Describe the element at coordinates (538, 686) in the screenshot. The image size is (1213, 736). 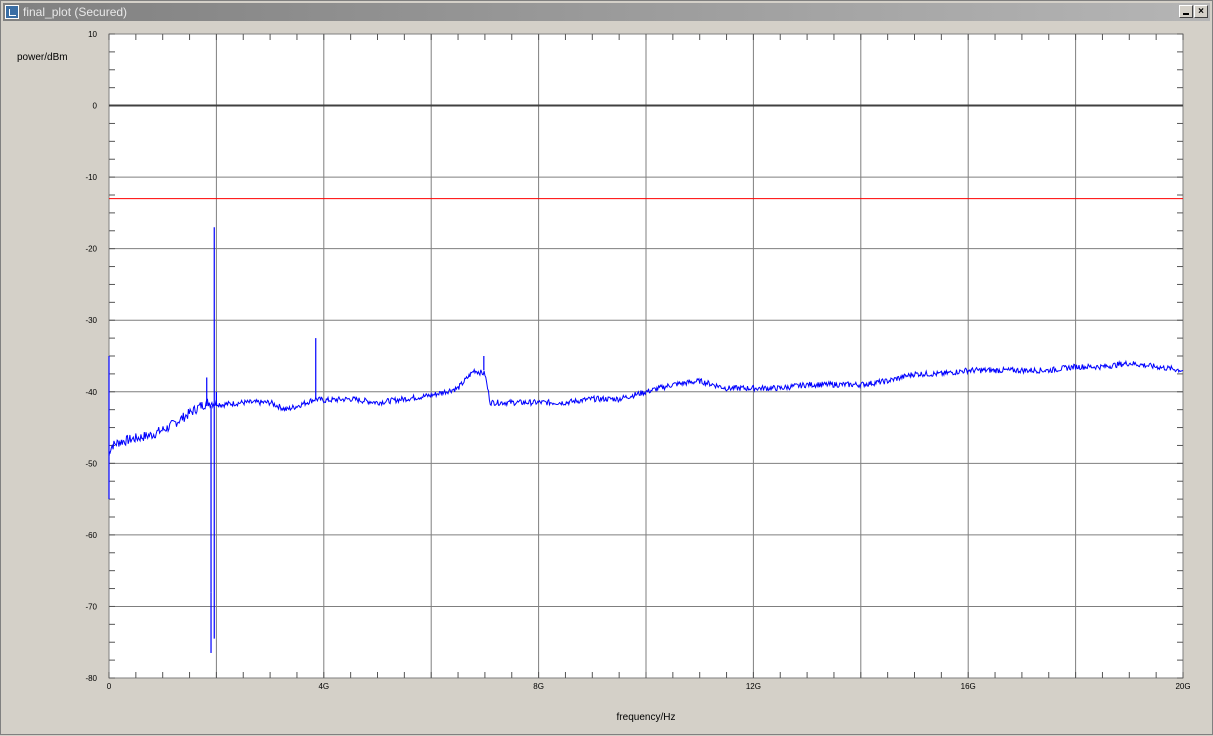
I see `x-tick-label: 8G` at that location.